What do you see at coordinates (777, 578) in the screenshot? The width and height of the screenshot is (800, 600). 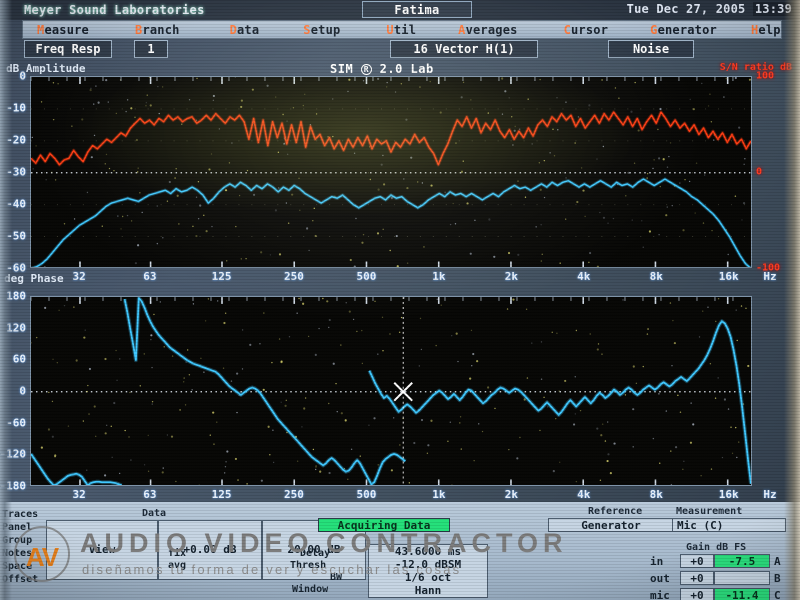 I see `channel-letter-b: B` at bounding box center [777, 578].